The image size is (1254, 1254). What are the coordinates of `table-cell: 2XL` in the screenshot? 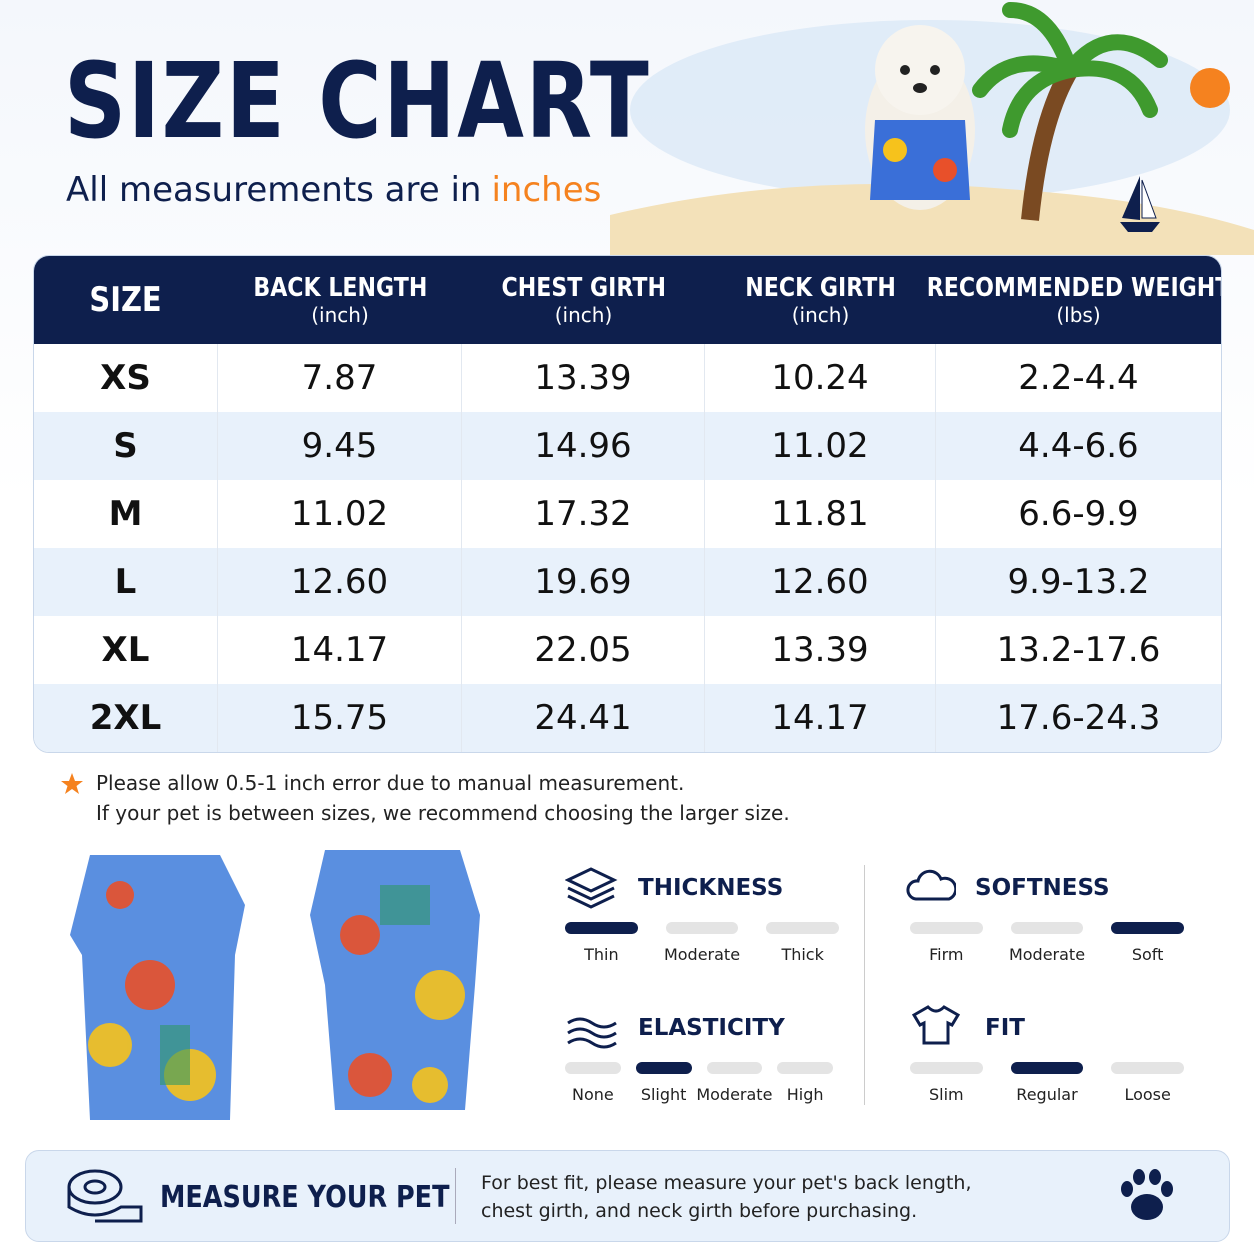 It's located at (126, 718).